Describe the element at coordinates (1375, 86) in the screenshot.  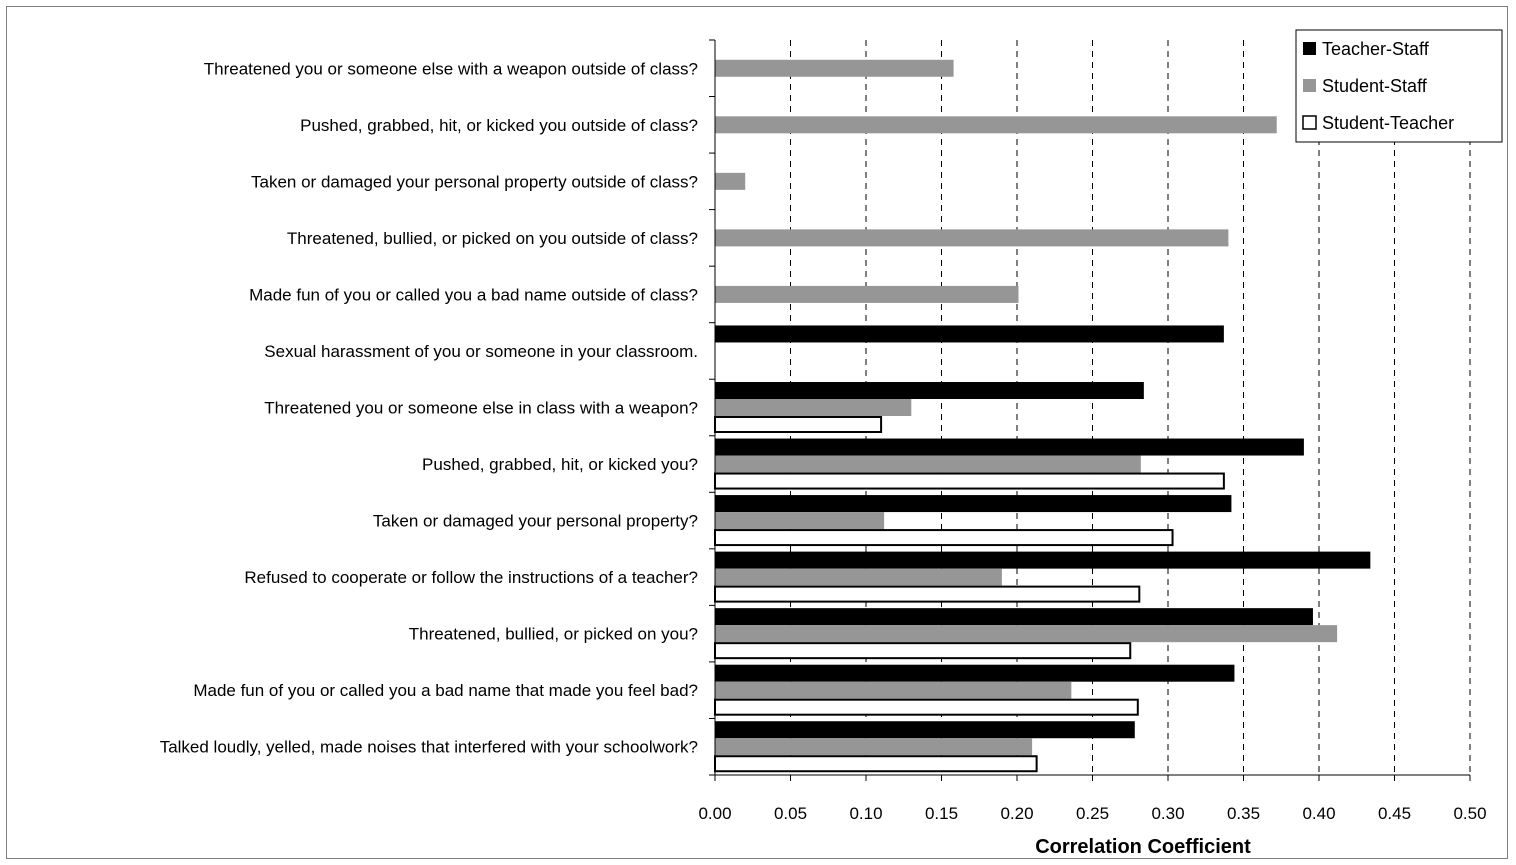
I see `legend-label-student-staff: Student-Staff` at that location.